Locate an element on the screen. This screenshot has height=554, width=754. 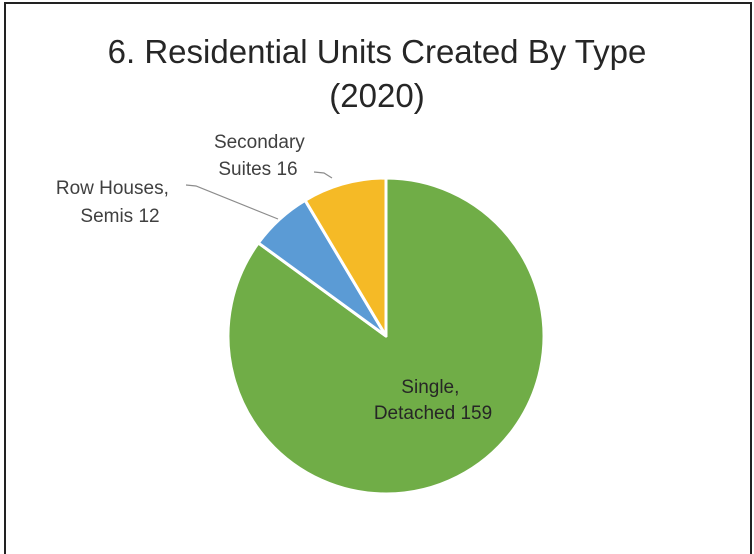
leader-line-secondary-suites is located at coordinates (323, 175).